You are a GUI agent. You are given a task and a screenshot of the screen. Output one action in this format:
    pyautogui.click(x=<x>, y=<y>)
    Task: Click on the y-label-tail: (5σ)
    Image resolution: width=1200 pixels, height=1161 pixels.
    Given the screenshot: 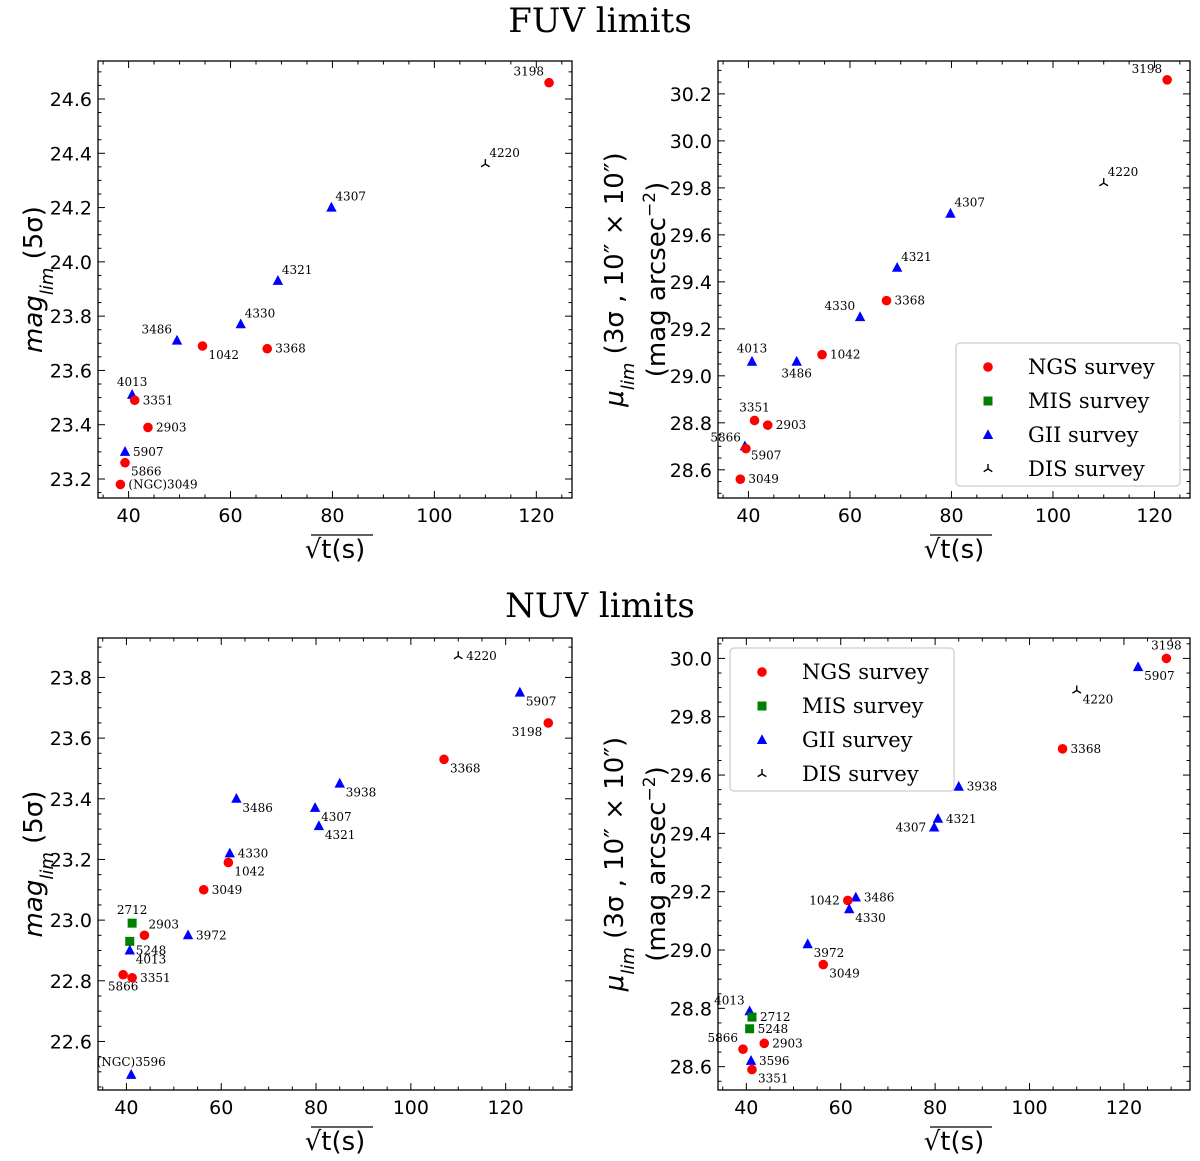 What is the action you would take?
    pyautogui.click(x=34, y=237)
    